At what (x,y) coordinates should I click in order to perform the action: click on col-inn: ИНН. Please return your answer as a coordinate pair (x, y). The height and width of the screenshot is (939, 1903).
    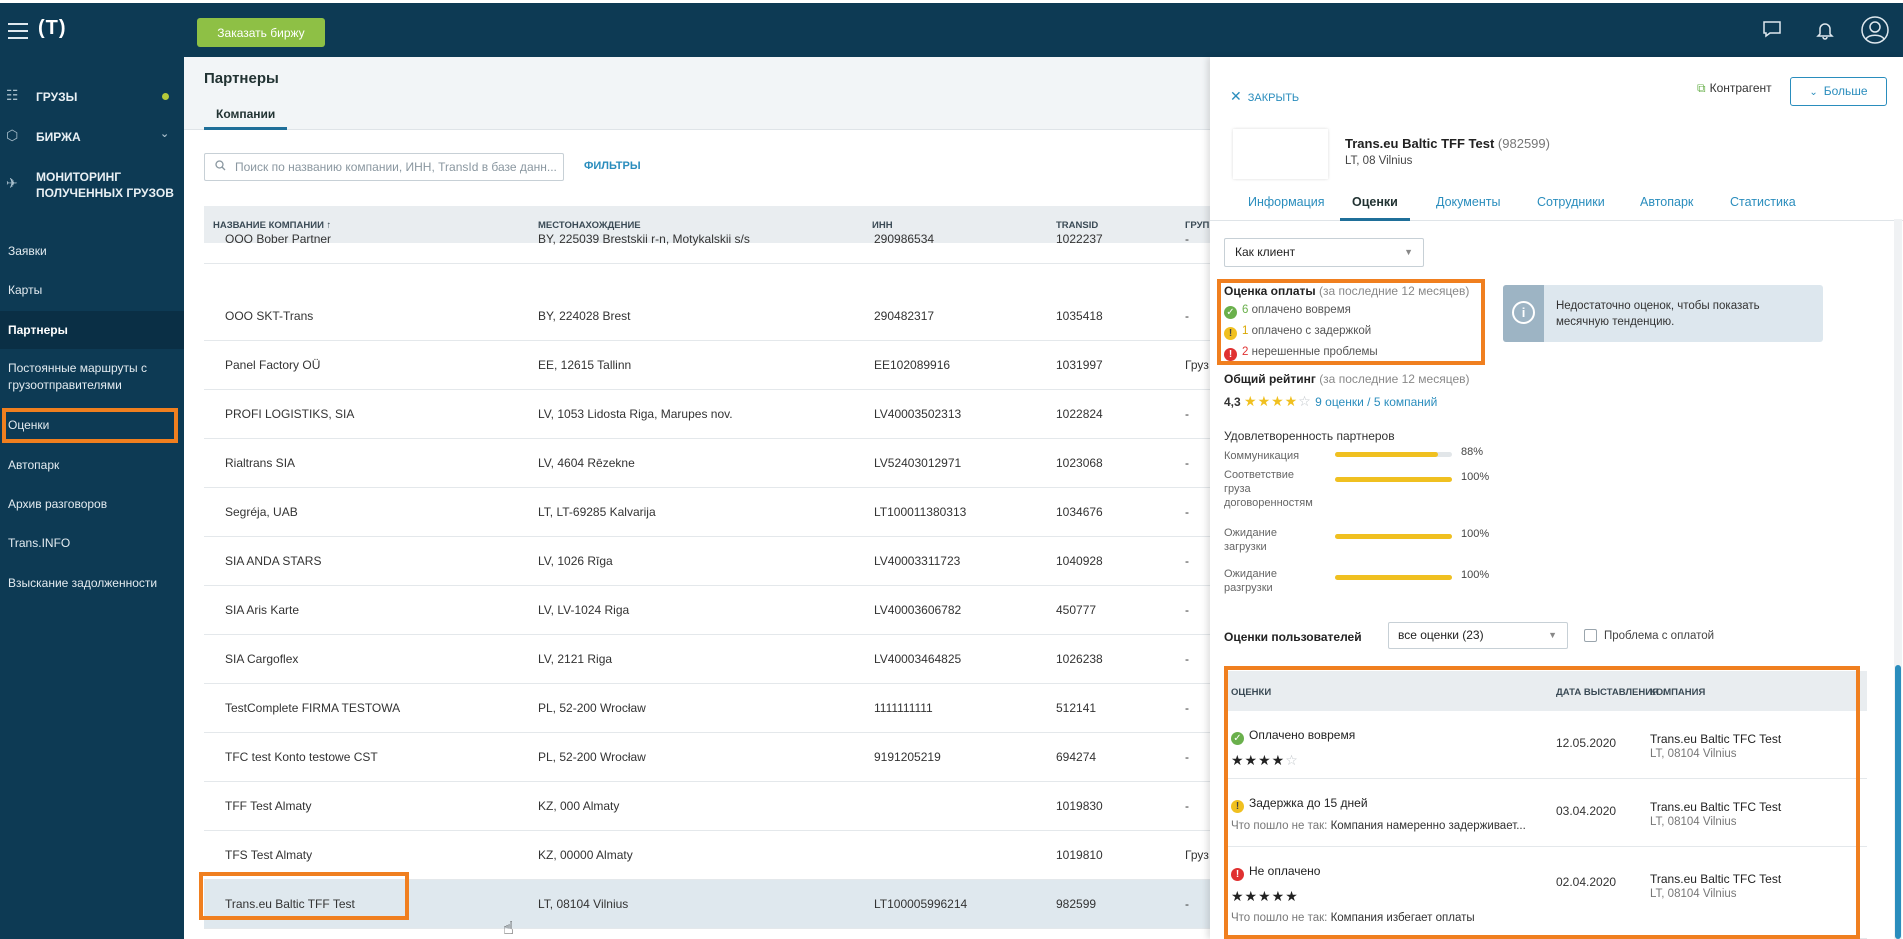
    Looking at the image, I should click on (882, 225).